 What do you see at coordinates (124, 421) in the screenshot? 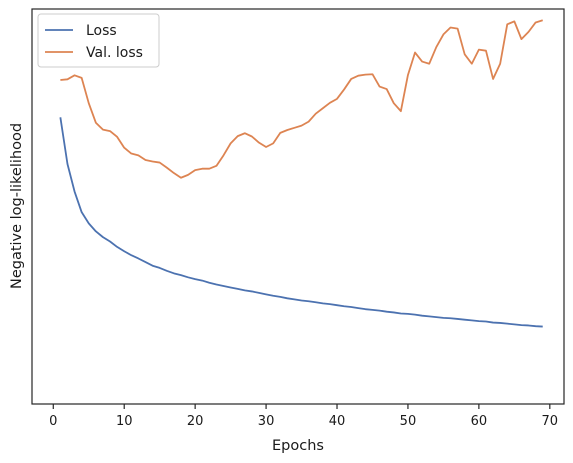
I see `x-tick-label: 10` at bounding box center [124, 421].